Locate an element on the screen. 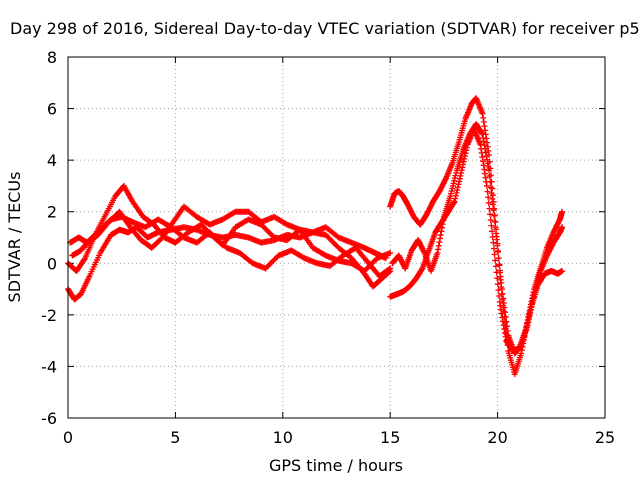 The image size is (640, 480). y-tick-label: 8 is located at coordinates (52, 57).